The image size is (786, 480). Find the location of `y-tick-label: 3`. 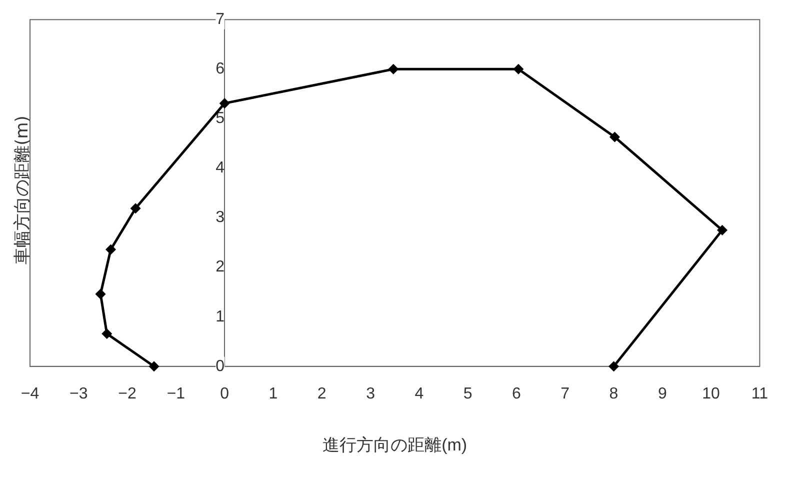

y-tick-label: 3 is located at coordinates (220, 217).